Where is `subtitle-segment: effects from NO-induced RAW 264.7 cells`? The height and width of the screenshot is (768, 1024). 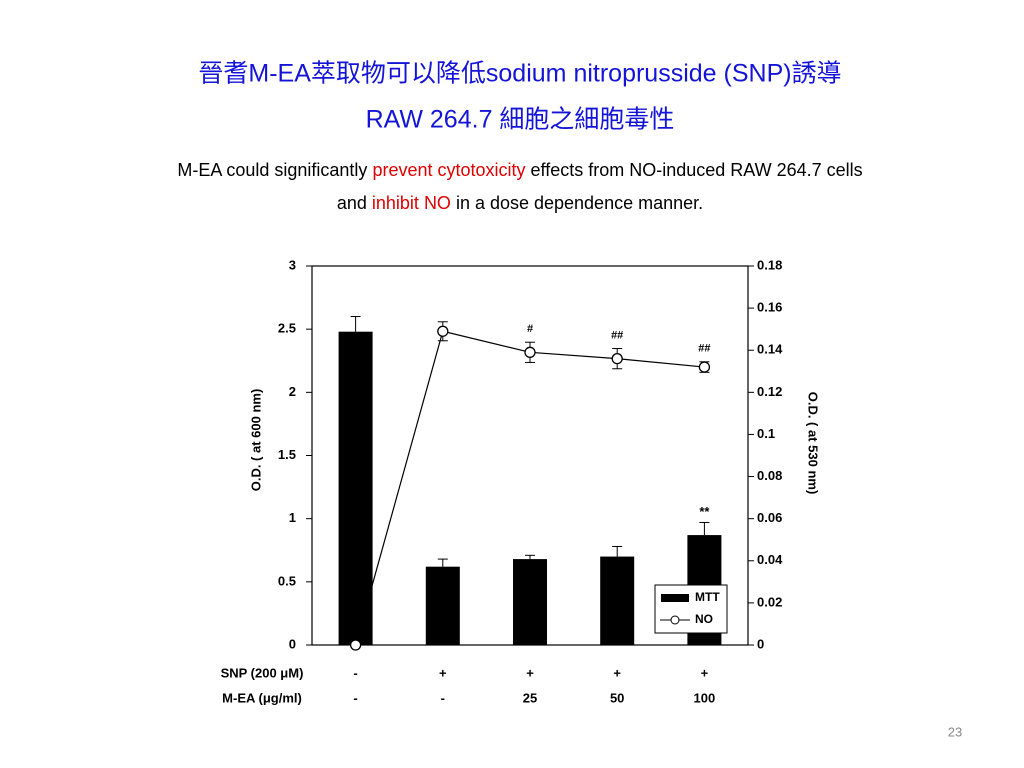 subtitle-segment: effects from NO-induced RAW 264.7 cells is located at coordinates (694, 170).